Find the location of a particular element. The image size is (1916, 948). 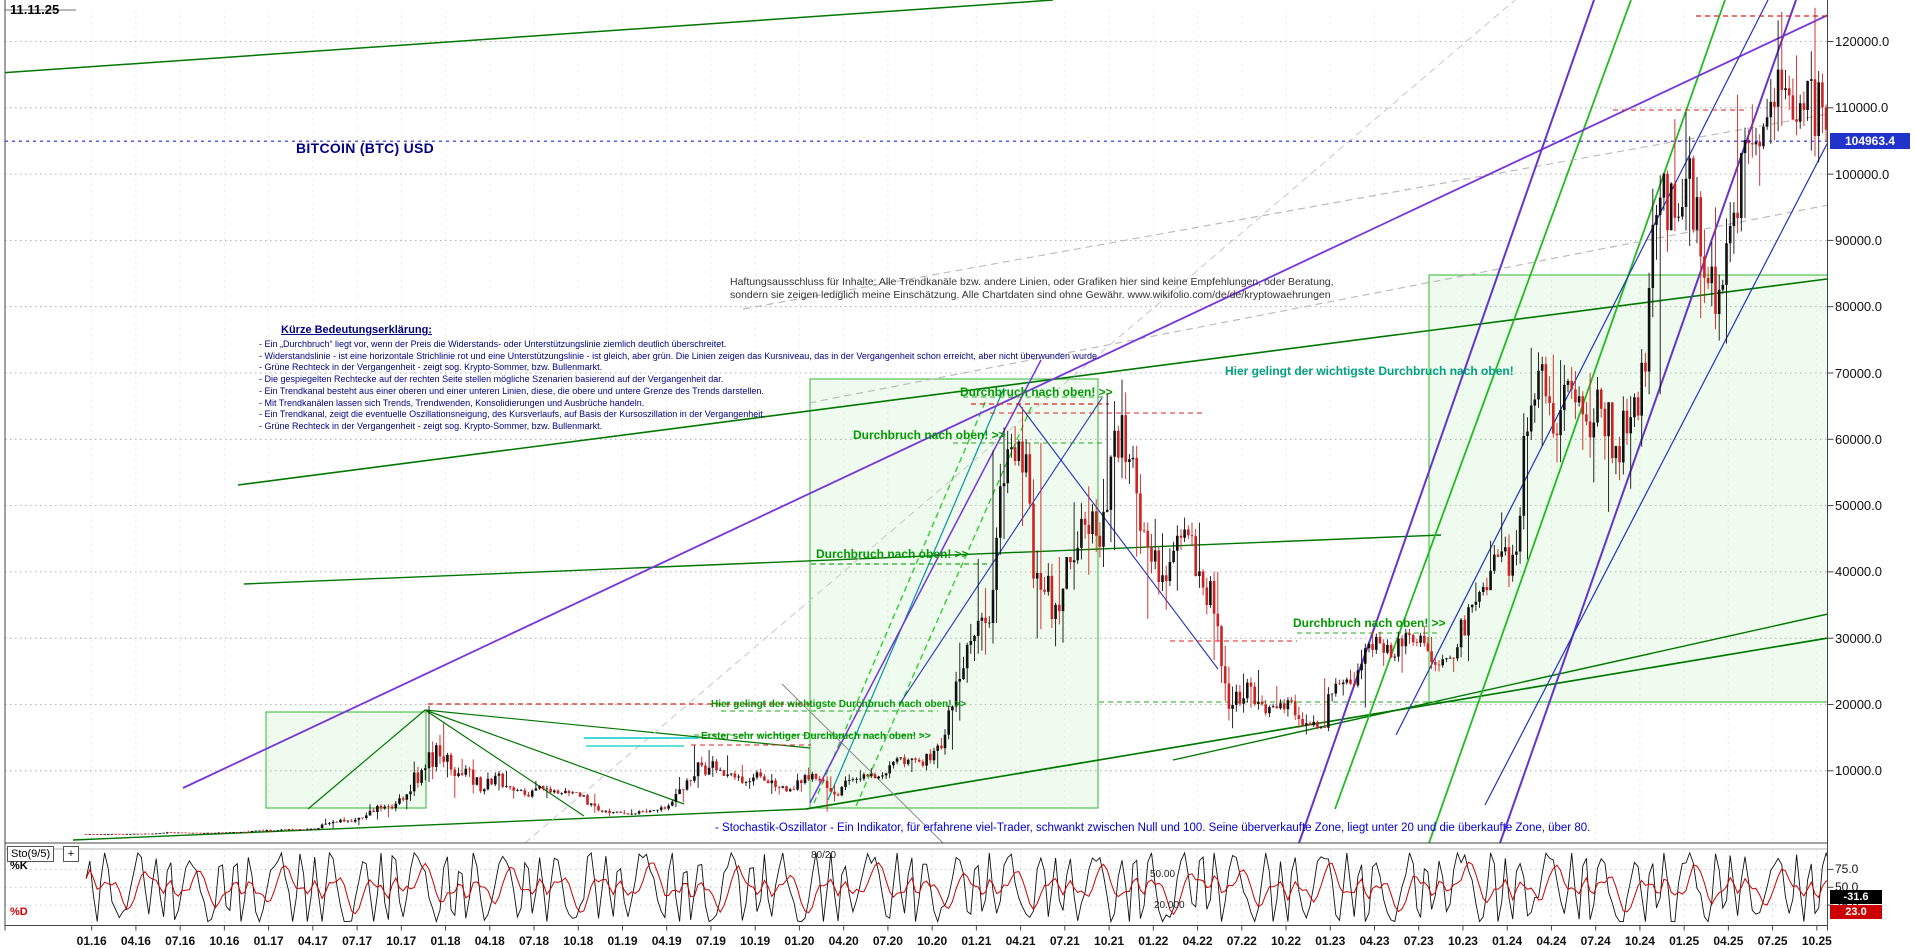

last-price-badge: 104963.4 is located at coordinates (1870, 141).